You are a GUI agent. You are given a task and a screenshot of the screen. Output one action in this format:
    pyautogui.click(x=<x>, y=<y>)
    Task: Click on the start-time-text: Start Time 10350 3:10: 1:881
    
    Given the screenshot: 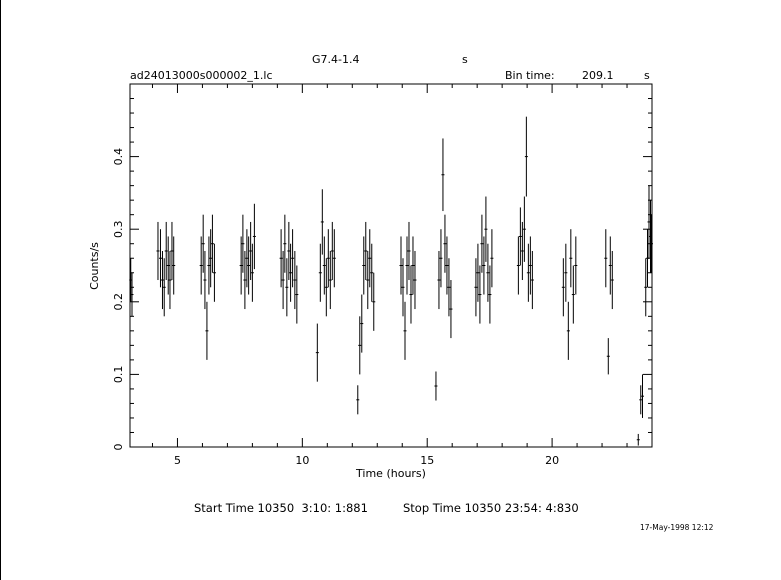 What is the action you would take?
    pyautogui.click(x=281, y=508)
    